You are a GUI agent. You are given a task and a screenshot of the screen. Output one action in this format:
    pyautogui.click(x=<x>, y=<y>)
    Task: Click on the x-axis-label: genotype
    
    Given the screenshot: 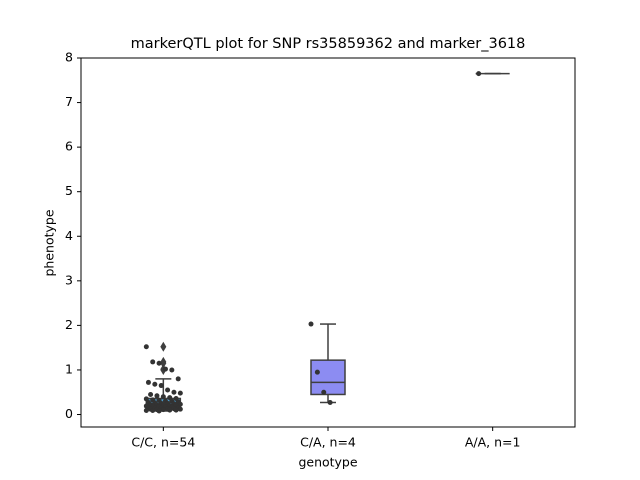 What is the action you would take?
    pyautogui.click(x=327, y=462)
    